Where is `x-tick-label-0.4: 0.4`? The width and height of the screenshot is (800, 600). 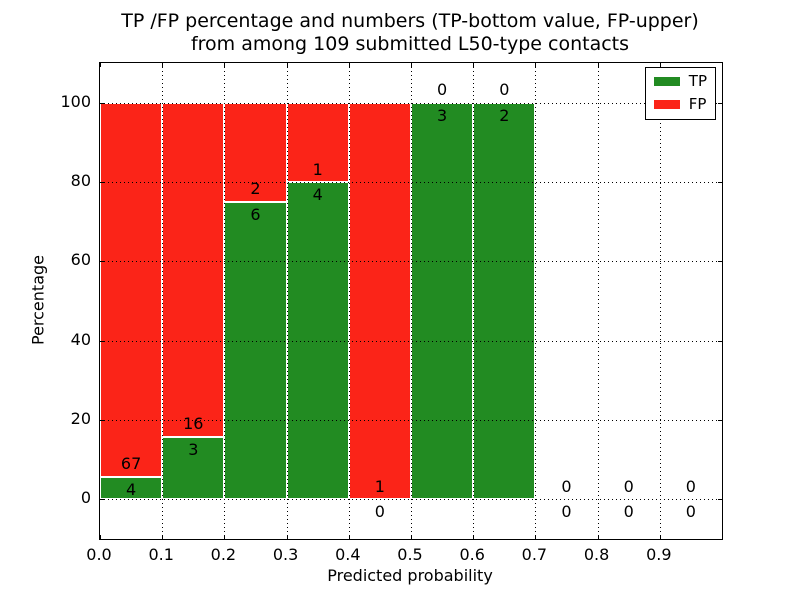
x-tick-label-0.4: 0.4 is located at coordinates (348, 554).